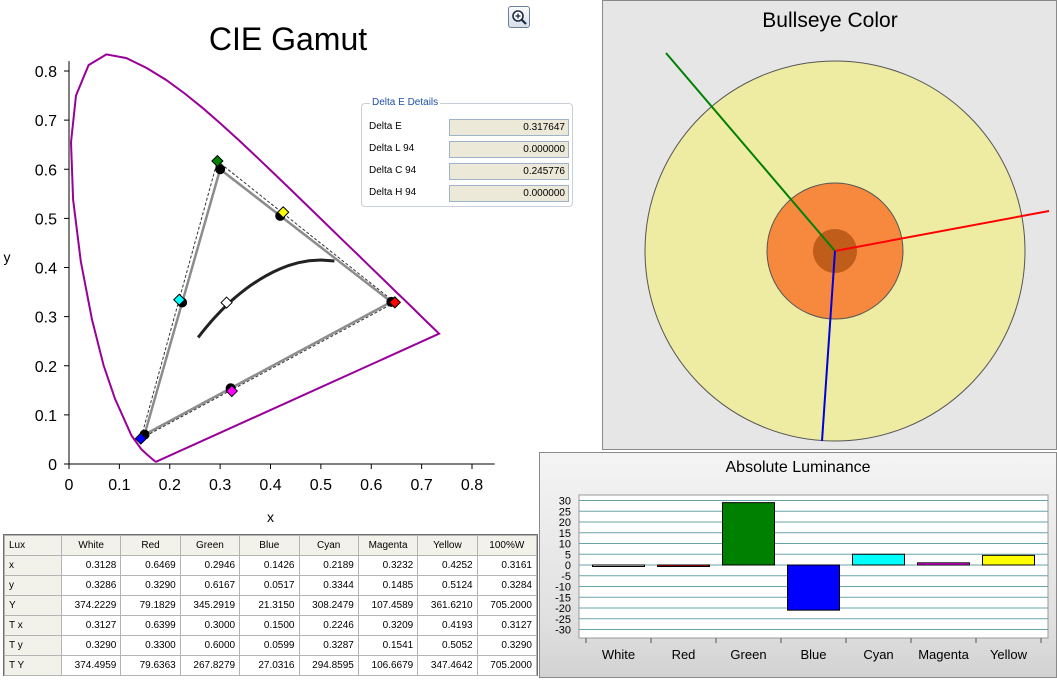  Describe the element at coordinates (91, 545) in the screenshot. I see `header-white: White` at that location.